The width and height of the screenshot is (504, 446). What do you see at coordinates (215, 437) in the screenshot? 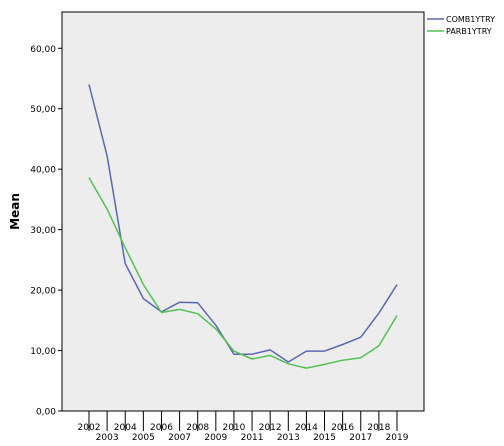
I see `x-tick-label: 2009` at bounding box center [215, 437].